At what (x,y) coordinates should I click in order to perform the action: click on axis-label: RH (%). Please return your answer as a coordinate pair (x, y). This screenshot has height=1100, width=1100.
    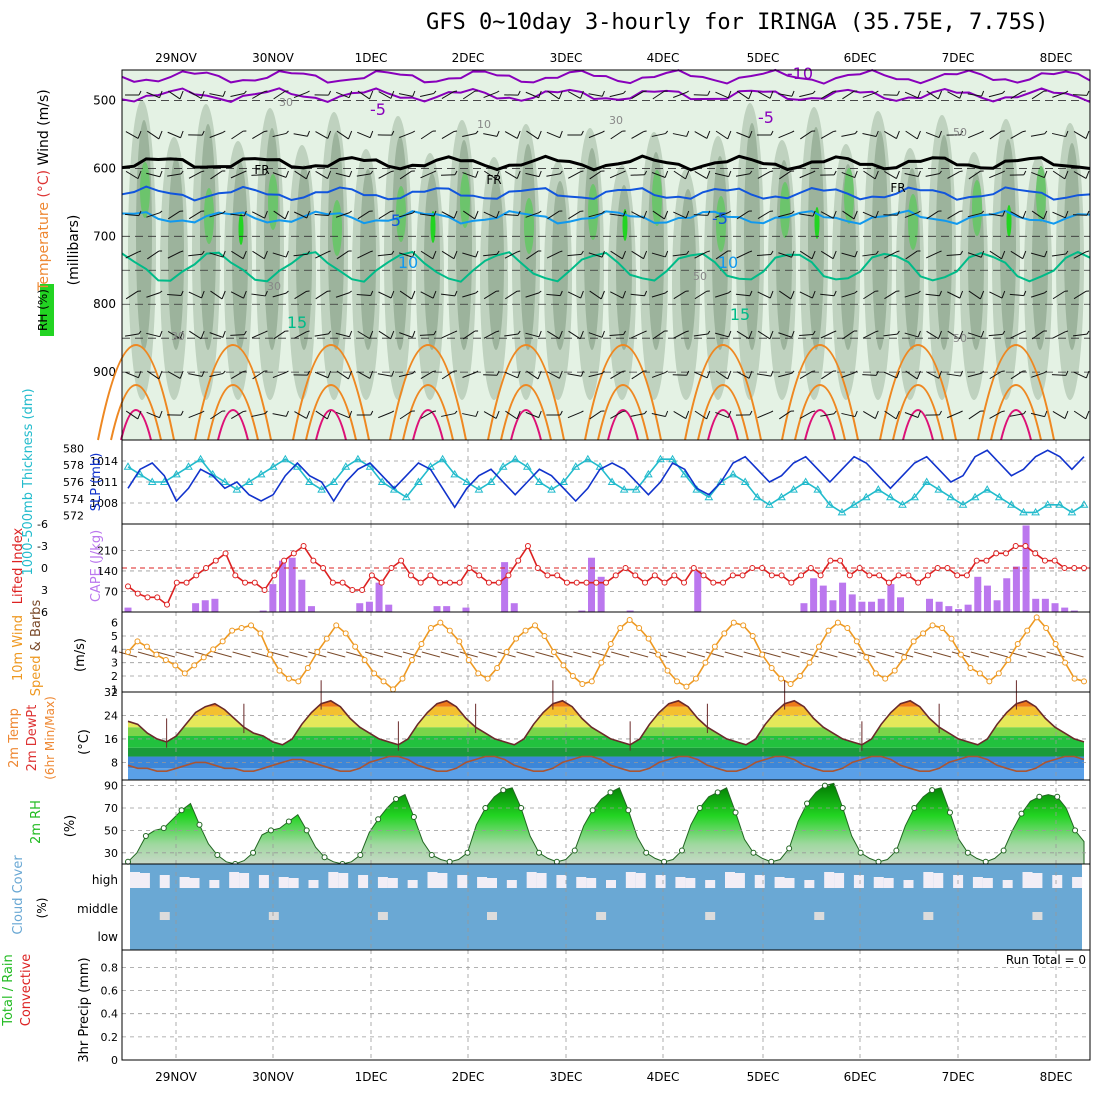
    Looking at the image, I should click on (43, 310).